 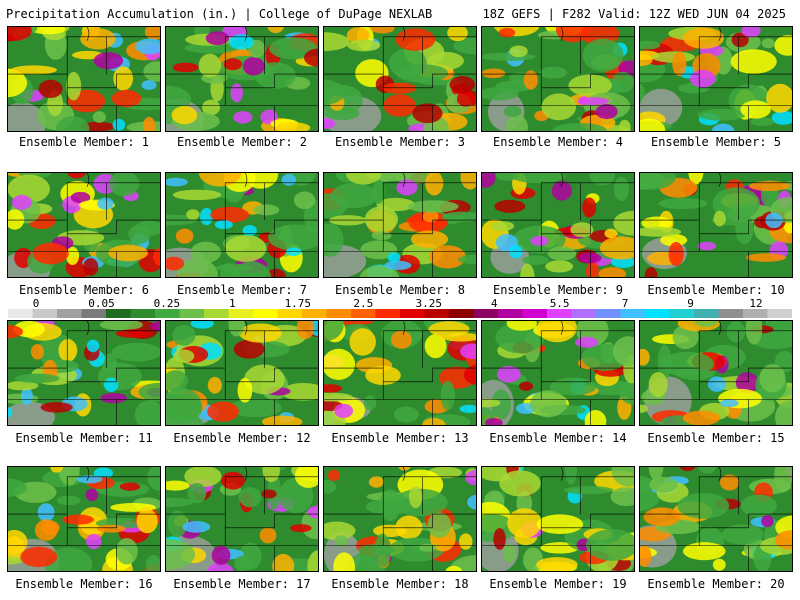 I want to click on ensemble-member-label: Ensemble Member: 19, so click(x=558, y=584).